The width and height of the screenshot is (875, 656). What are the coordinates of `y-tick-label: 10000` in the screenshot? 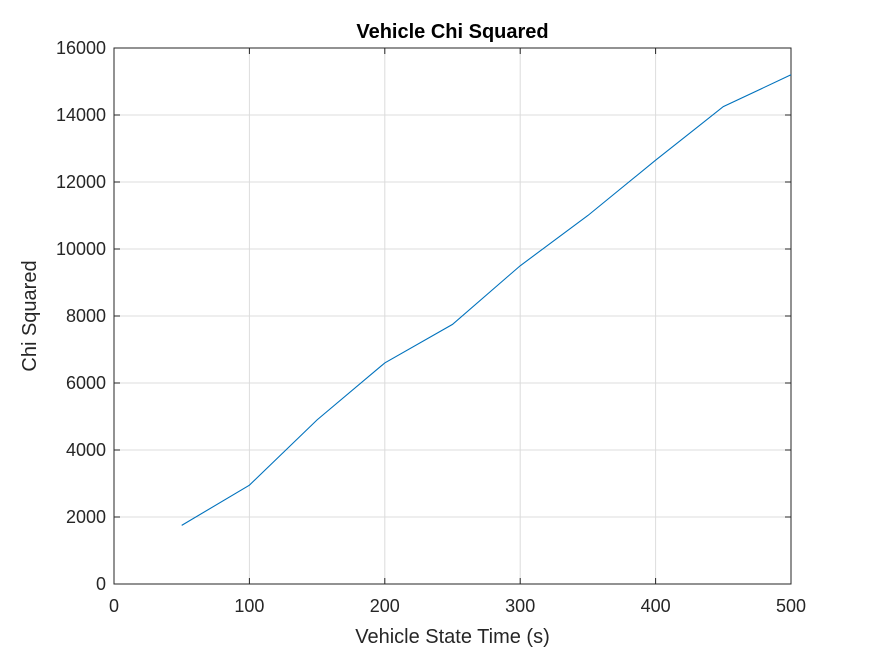 It's located at (81, 249).